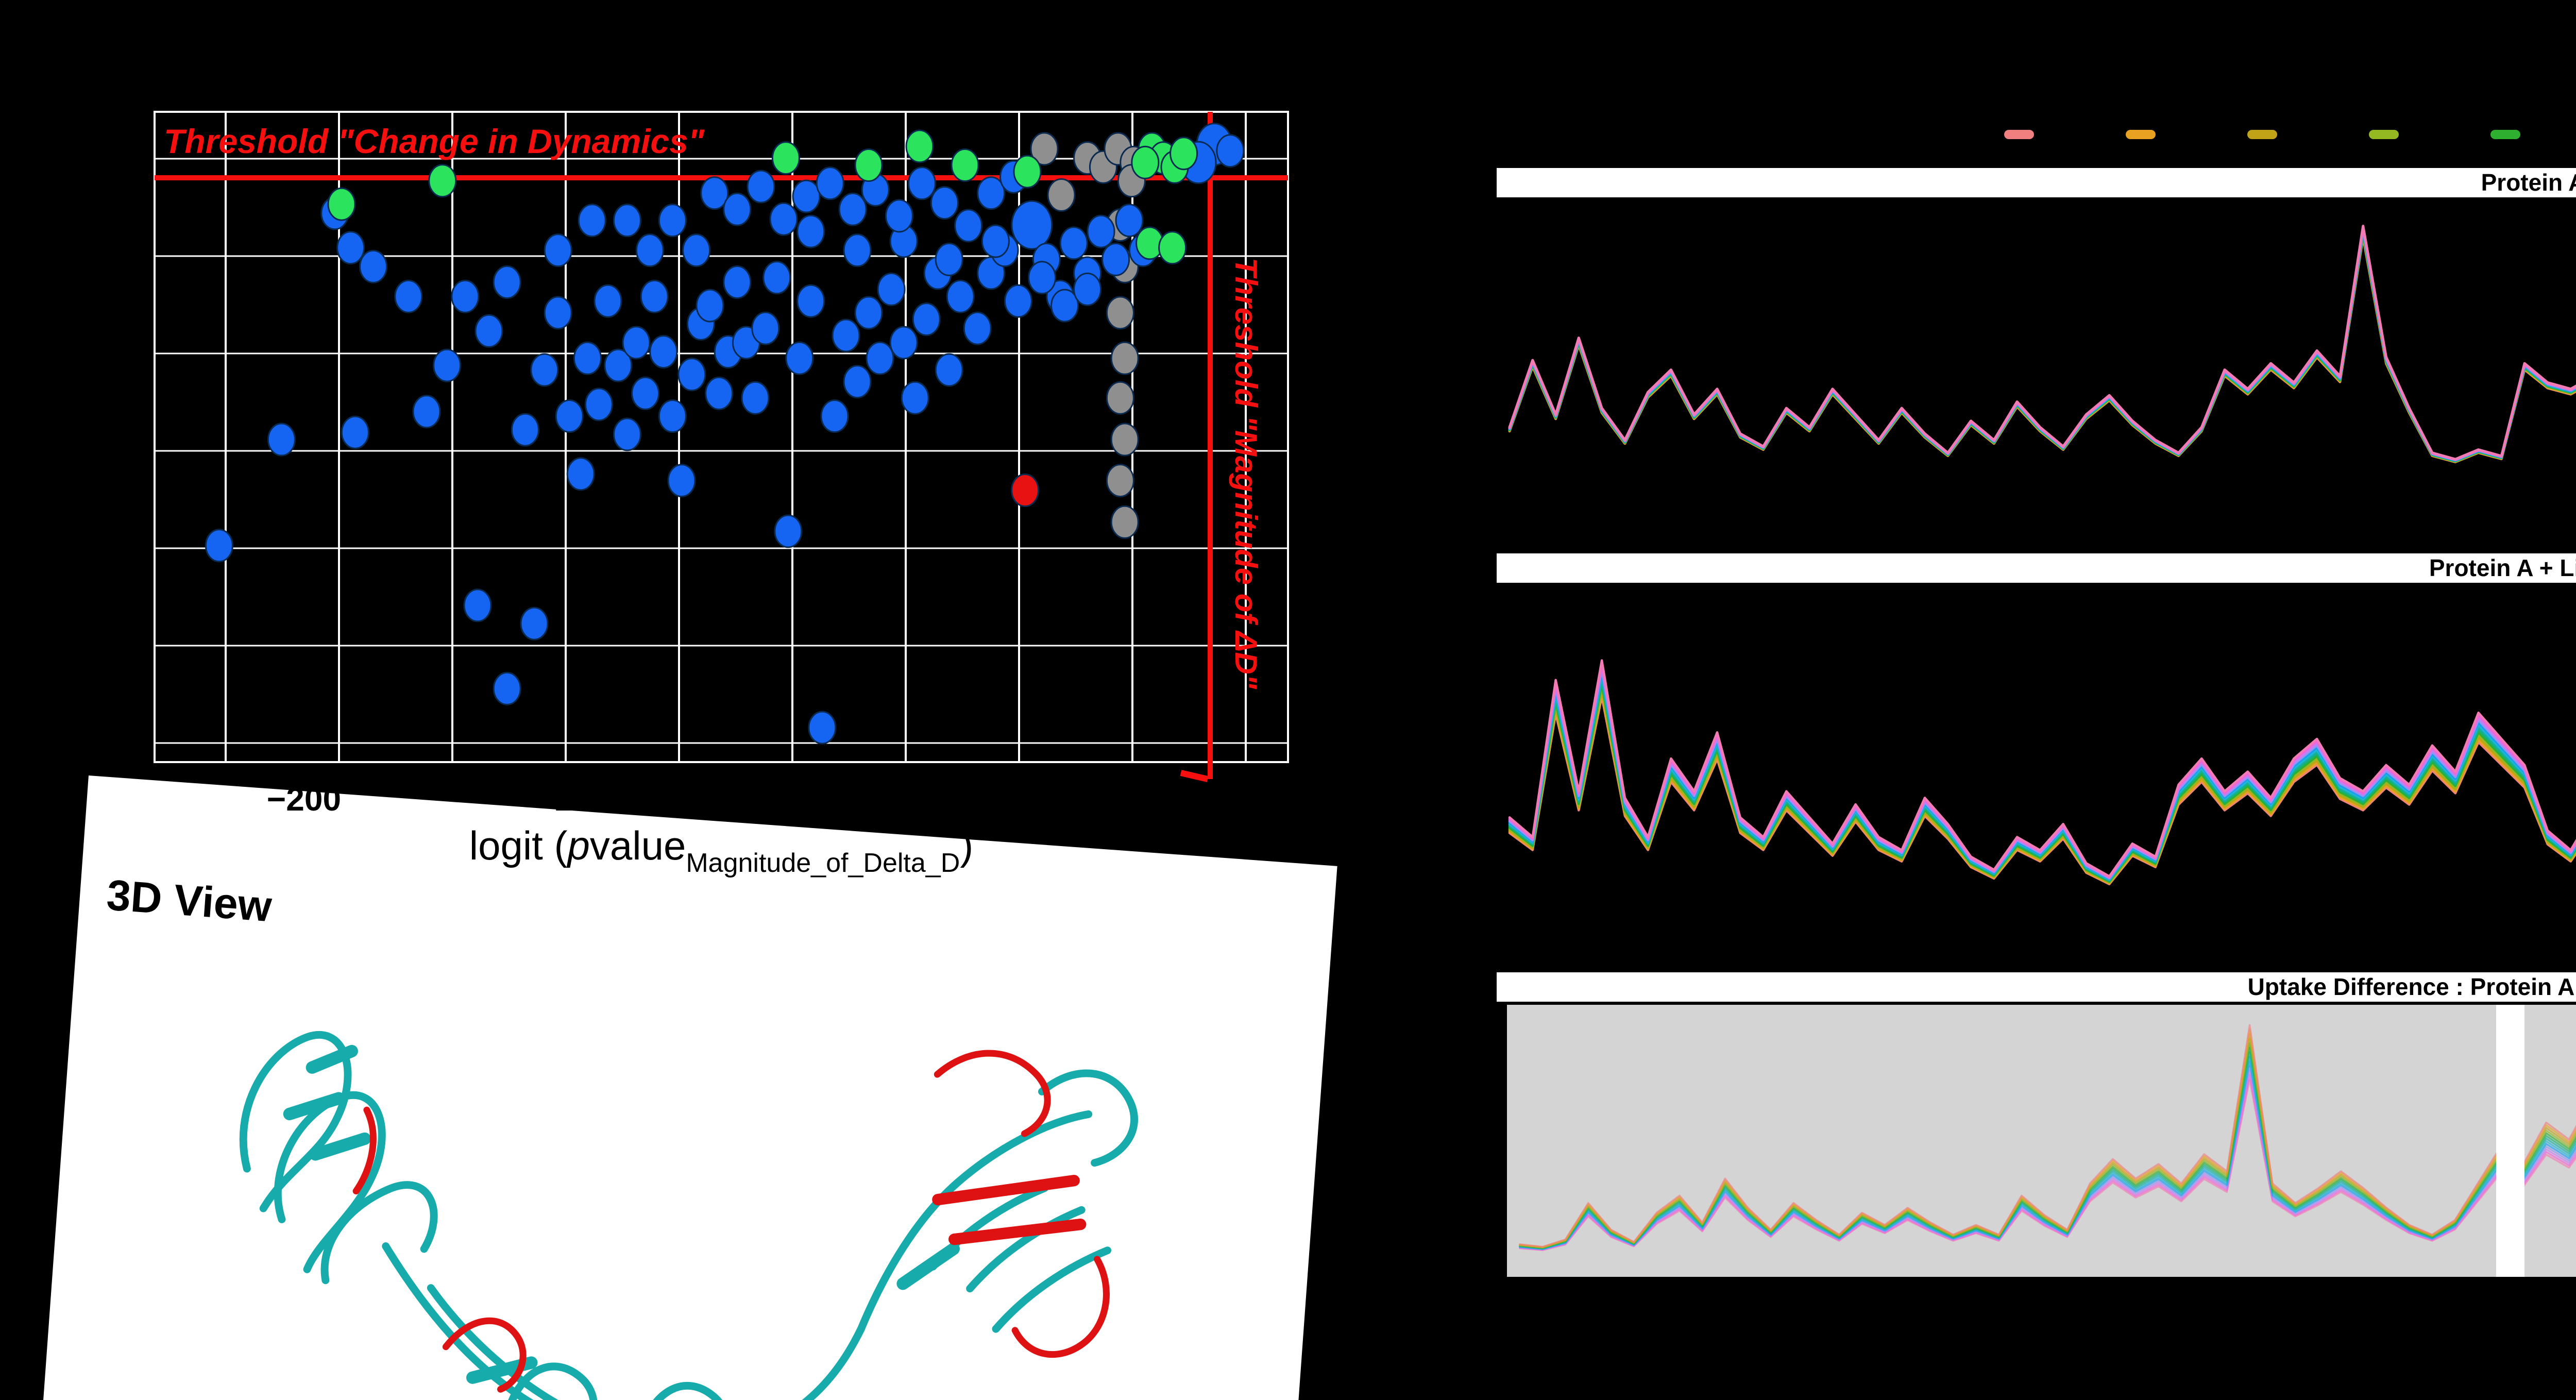 The width and height of the screenshot is (2576, 1400). Describe the element at coordinates (2041, 1141) in the screenshot. I see `difference-chart-background` at that location.